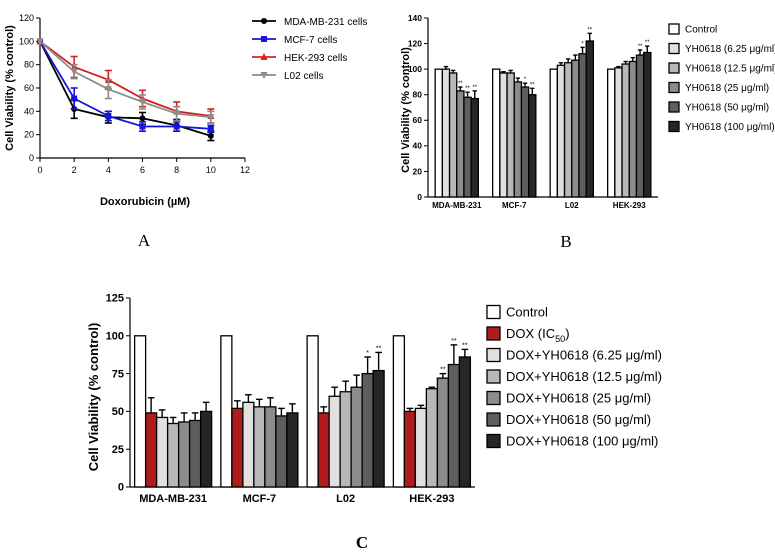 The image size is (775, 554). I want to click on panel-b-y-tick-label: 80, so click(418, 95).